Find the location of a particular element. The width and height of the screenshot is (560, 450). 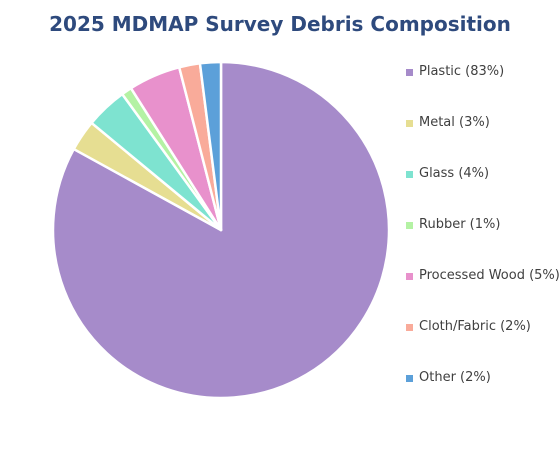

legend-item-processed-wood: Processed Wood (5%) is located at coordinates (483, 293).